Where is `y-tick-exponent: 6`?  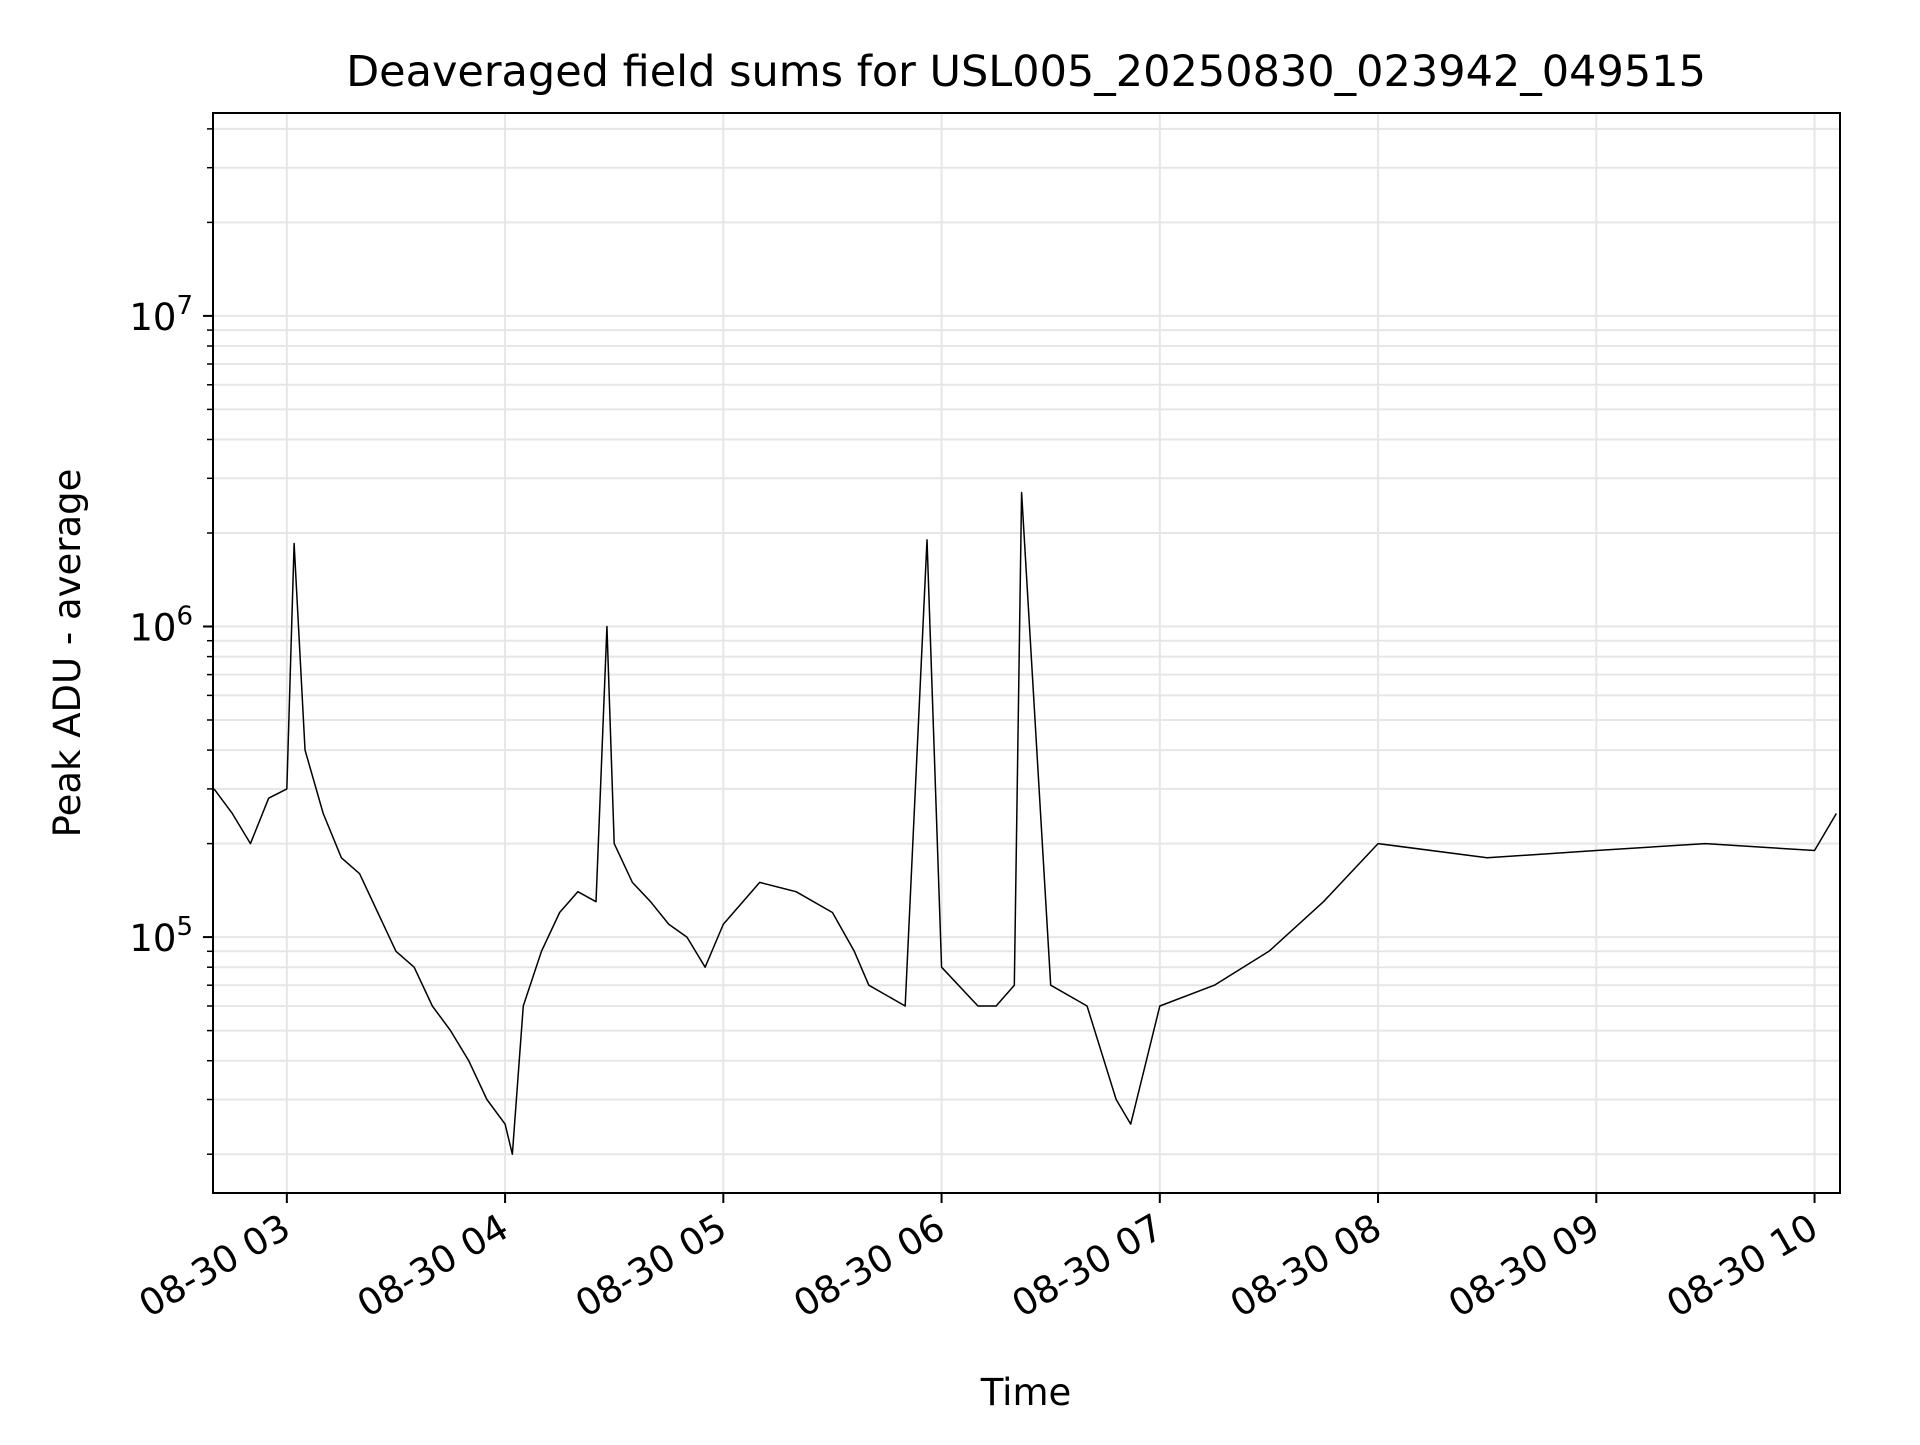 y-tick-exponent: 6 is located at coordinates (184, 616).